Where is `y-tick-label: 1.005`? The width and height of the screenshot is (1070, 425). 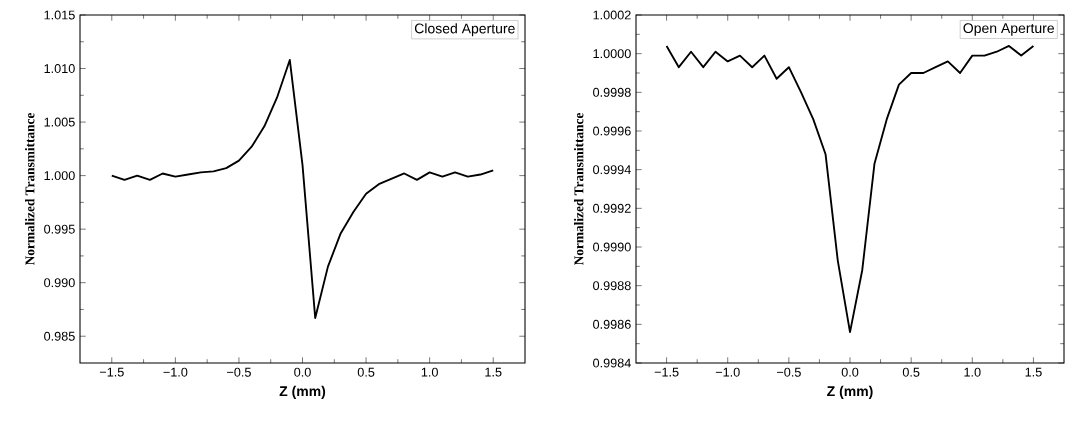 y-tick-label: 1.005 is located at coordinates (59, 122).